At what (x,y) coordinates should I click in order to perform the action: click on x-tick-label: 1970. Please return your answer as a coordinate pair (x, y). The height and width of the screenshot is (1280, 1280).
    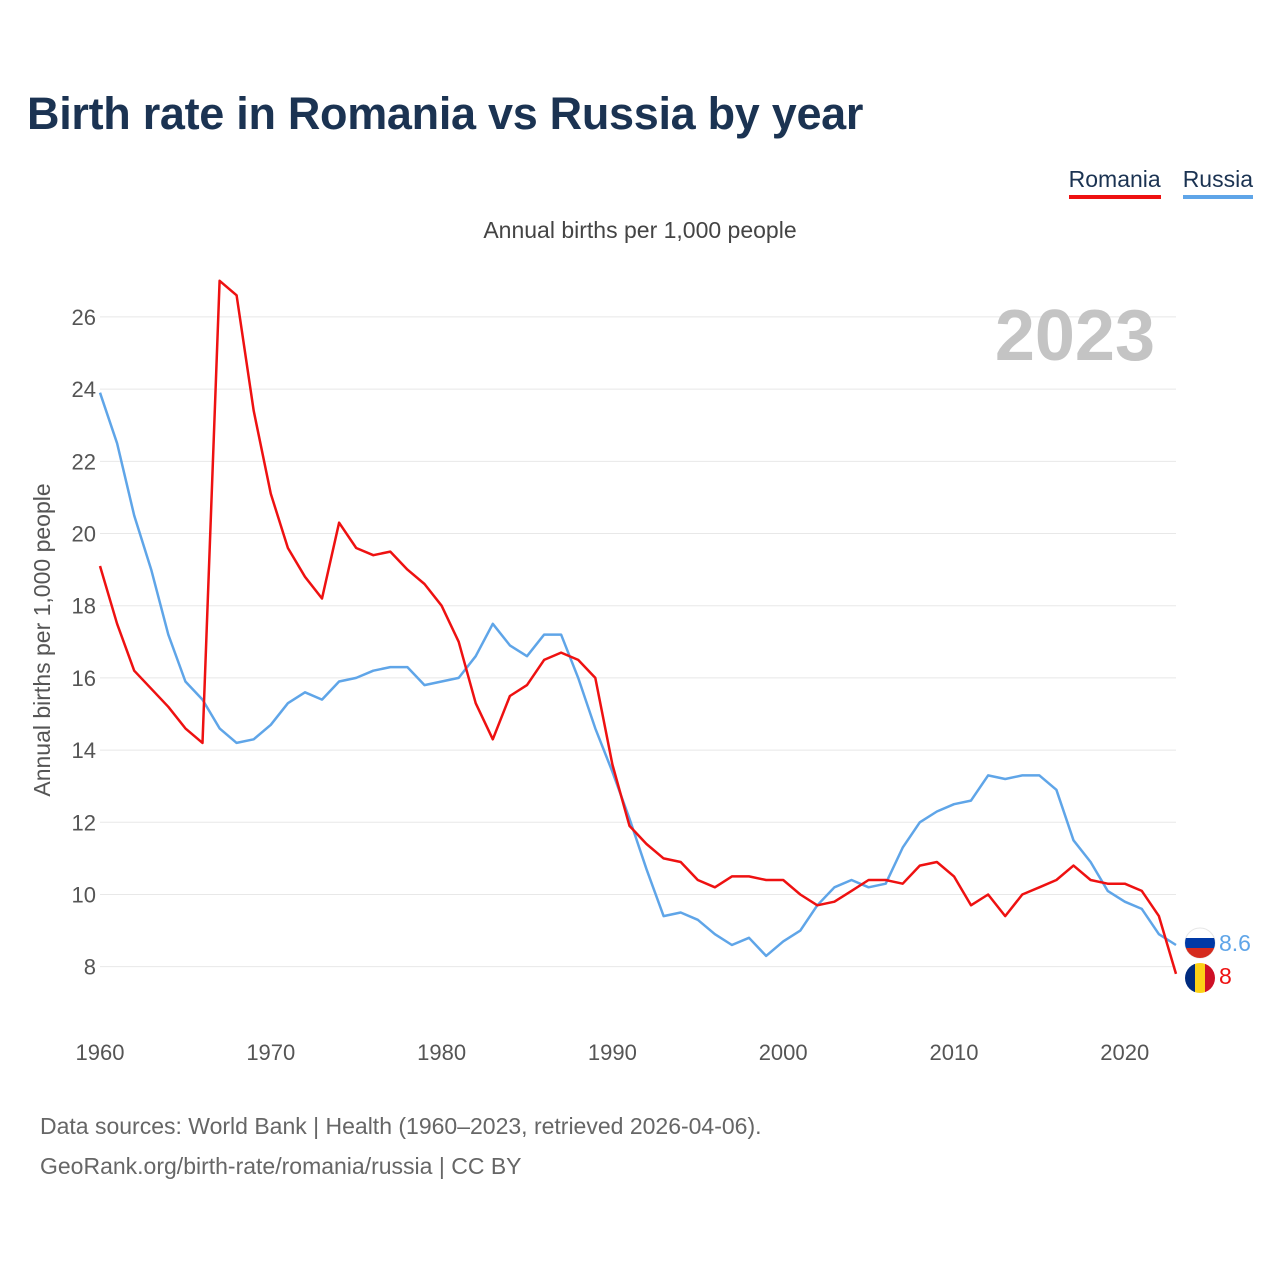
    Looking at the image, I should click on (270, 1052).